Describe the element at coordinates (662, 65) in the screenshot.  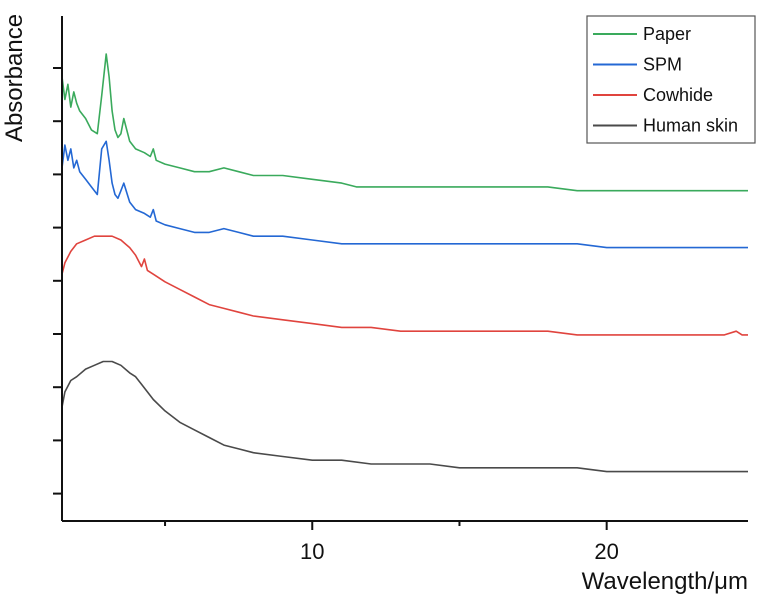
I see `legend-label-spm: SPM` at that location.